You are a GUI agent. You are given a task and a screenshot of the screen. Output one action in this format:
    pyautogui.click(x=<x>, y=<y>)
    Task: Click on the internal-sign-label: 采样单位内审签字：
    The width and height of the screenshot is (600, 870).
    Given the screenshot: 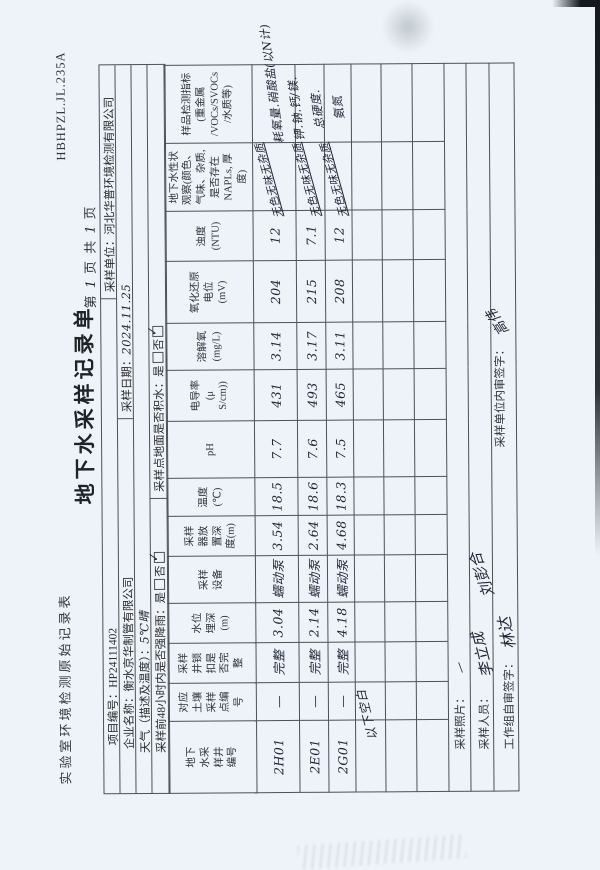 What is the action you would take?
    pyautogui.click(x=501, y=395)
    